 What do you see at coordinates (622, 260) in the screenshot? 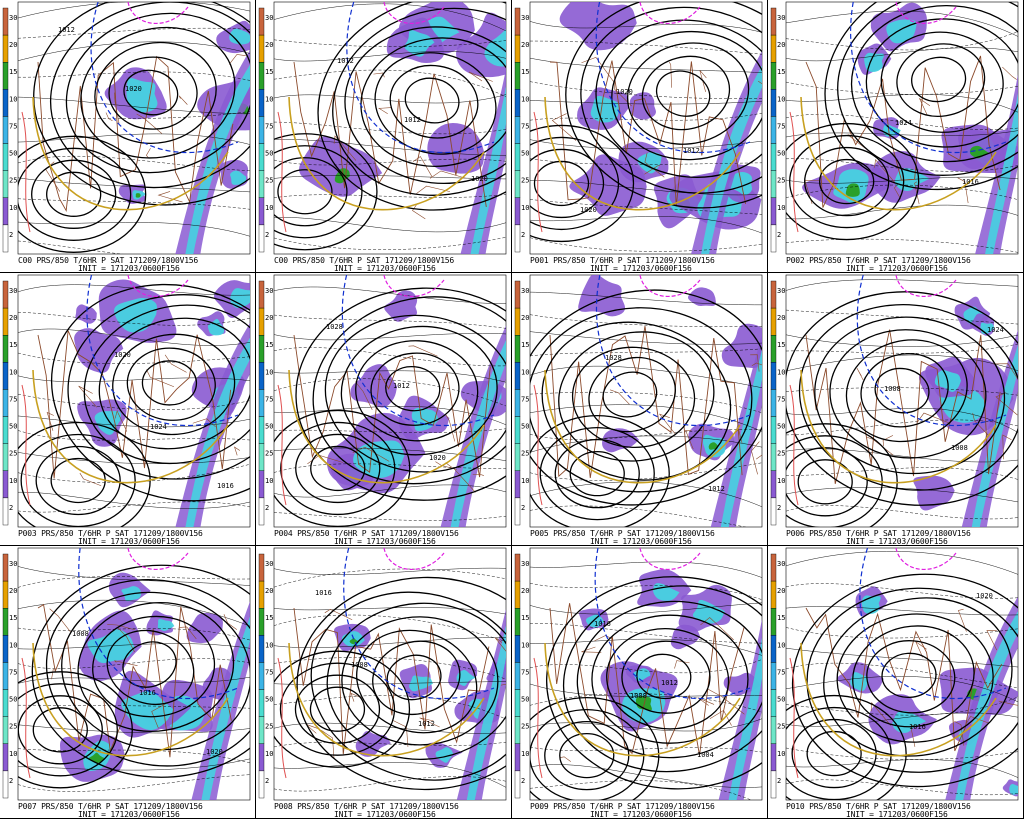
I see `panel-caption-title: P001 PRS/850 T/6HR P SAT 171209/1800V156` at bounding box center [622, 260].